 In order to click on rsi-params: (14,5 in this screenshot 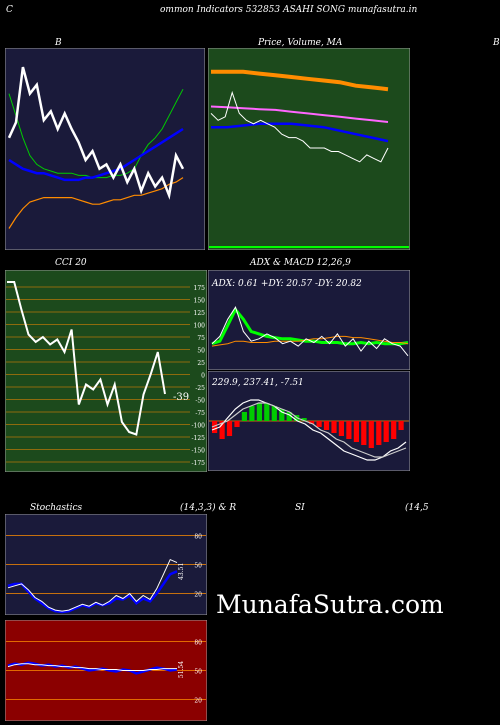, I will do `click(417, 508)`.